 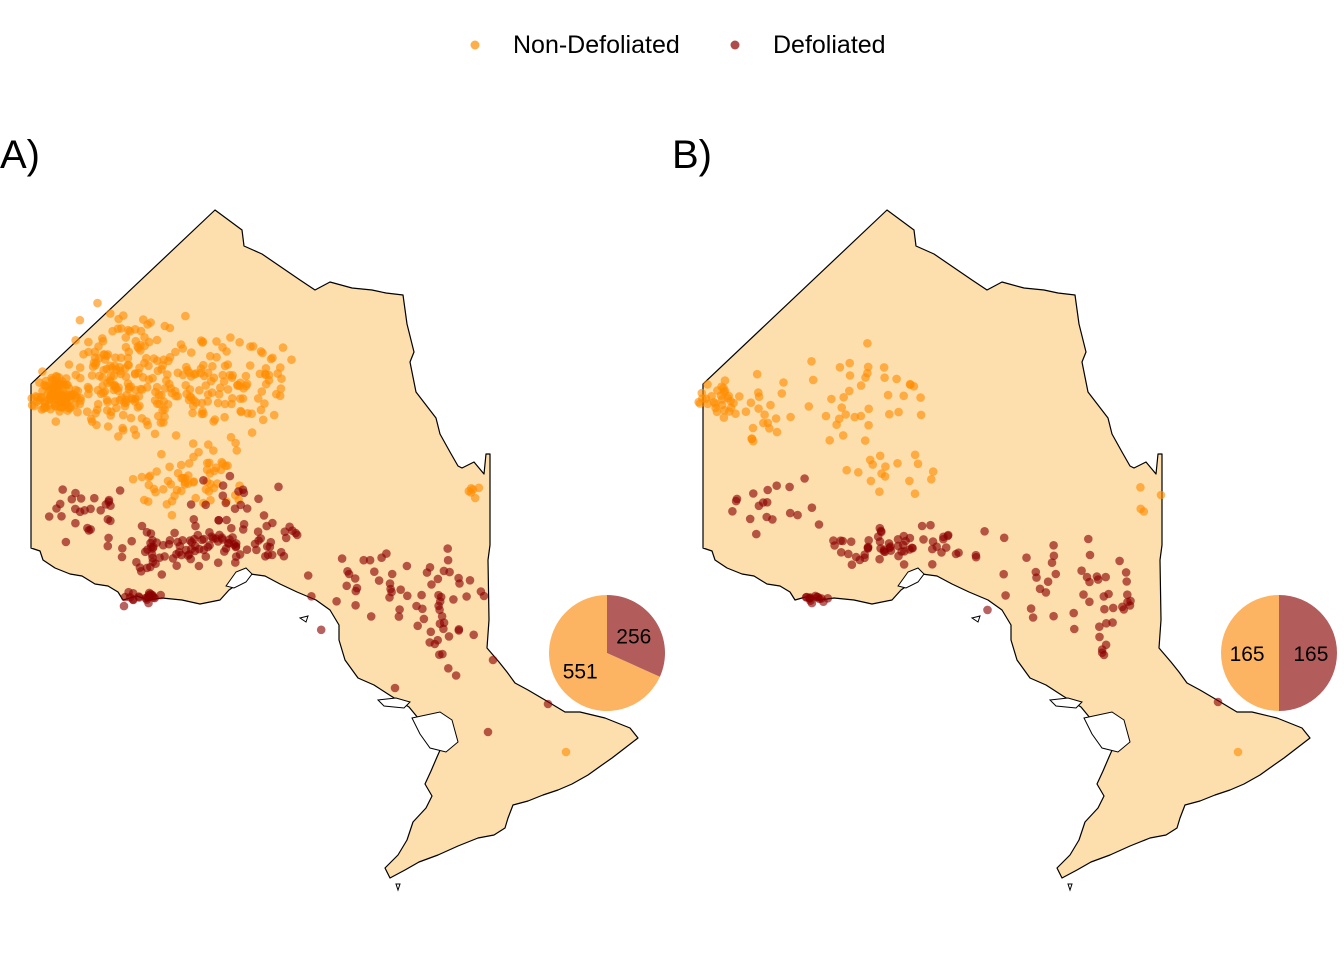 I want to click on legend: Non-Defoliated Defoliated, so click(x=678, y=45).